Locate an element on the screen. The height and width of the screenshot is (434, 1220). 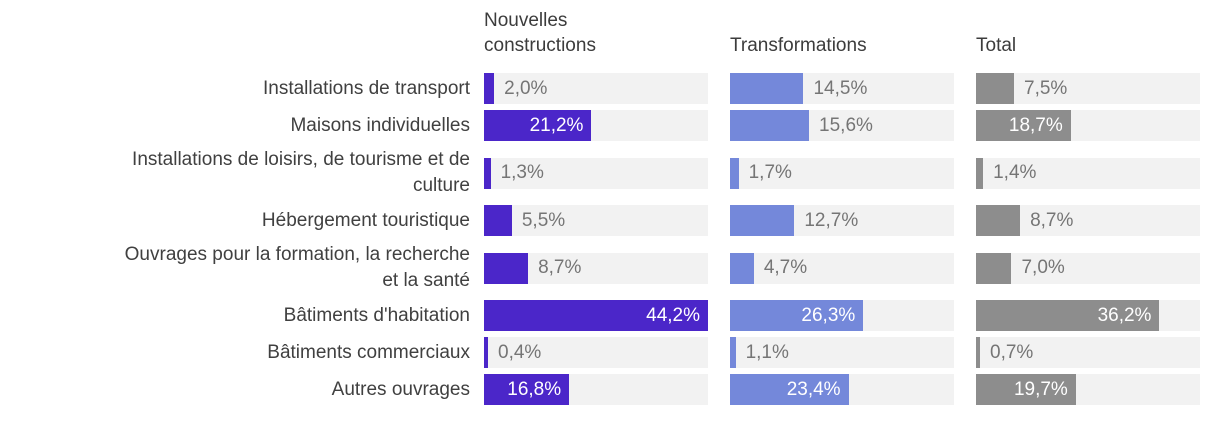
category-label: Autres ouvrages is located at coordinates (400, 389).